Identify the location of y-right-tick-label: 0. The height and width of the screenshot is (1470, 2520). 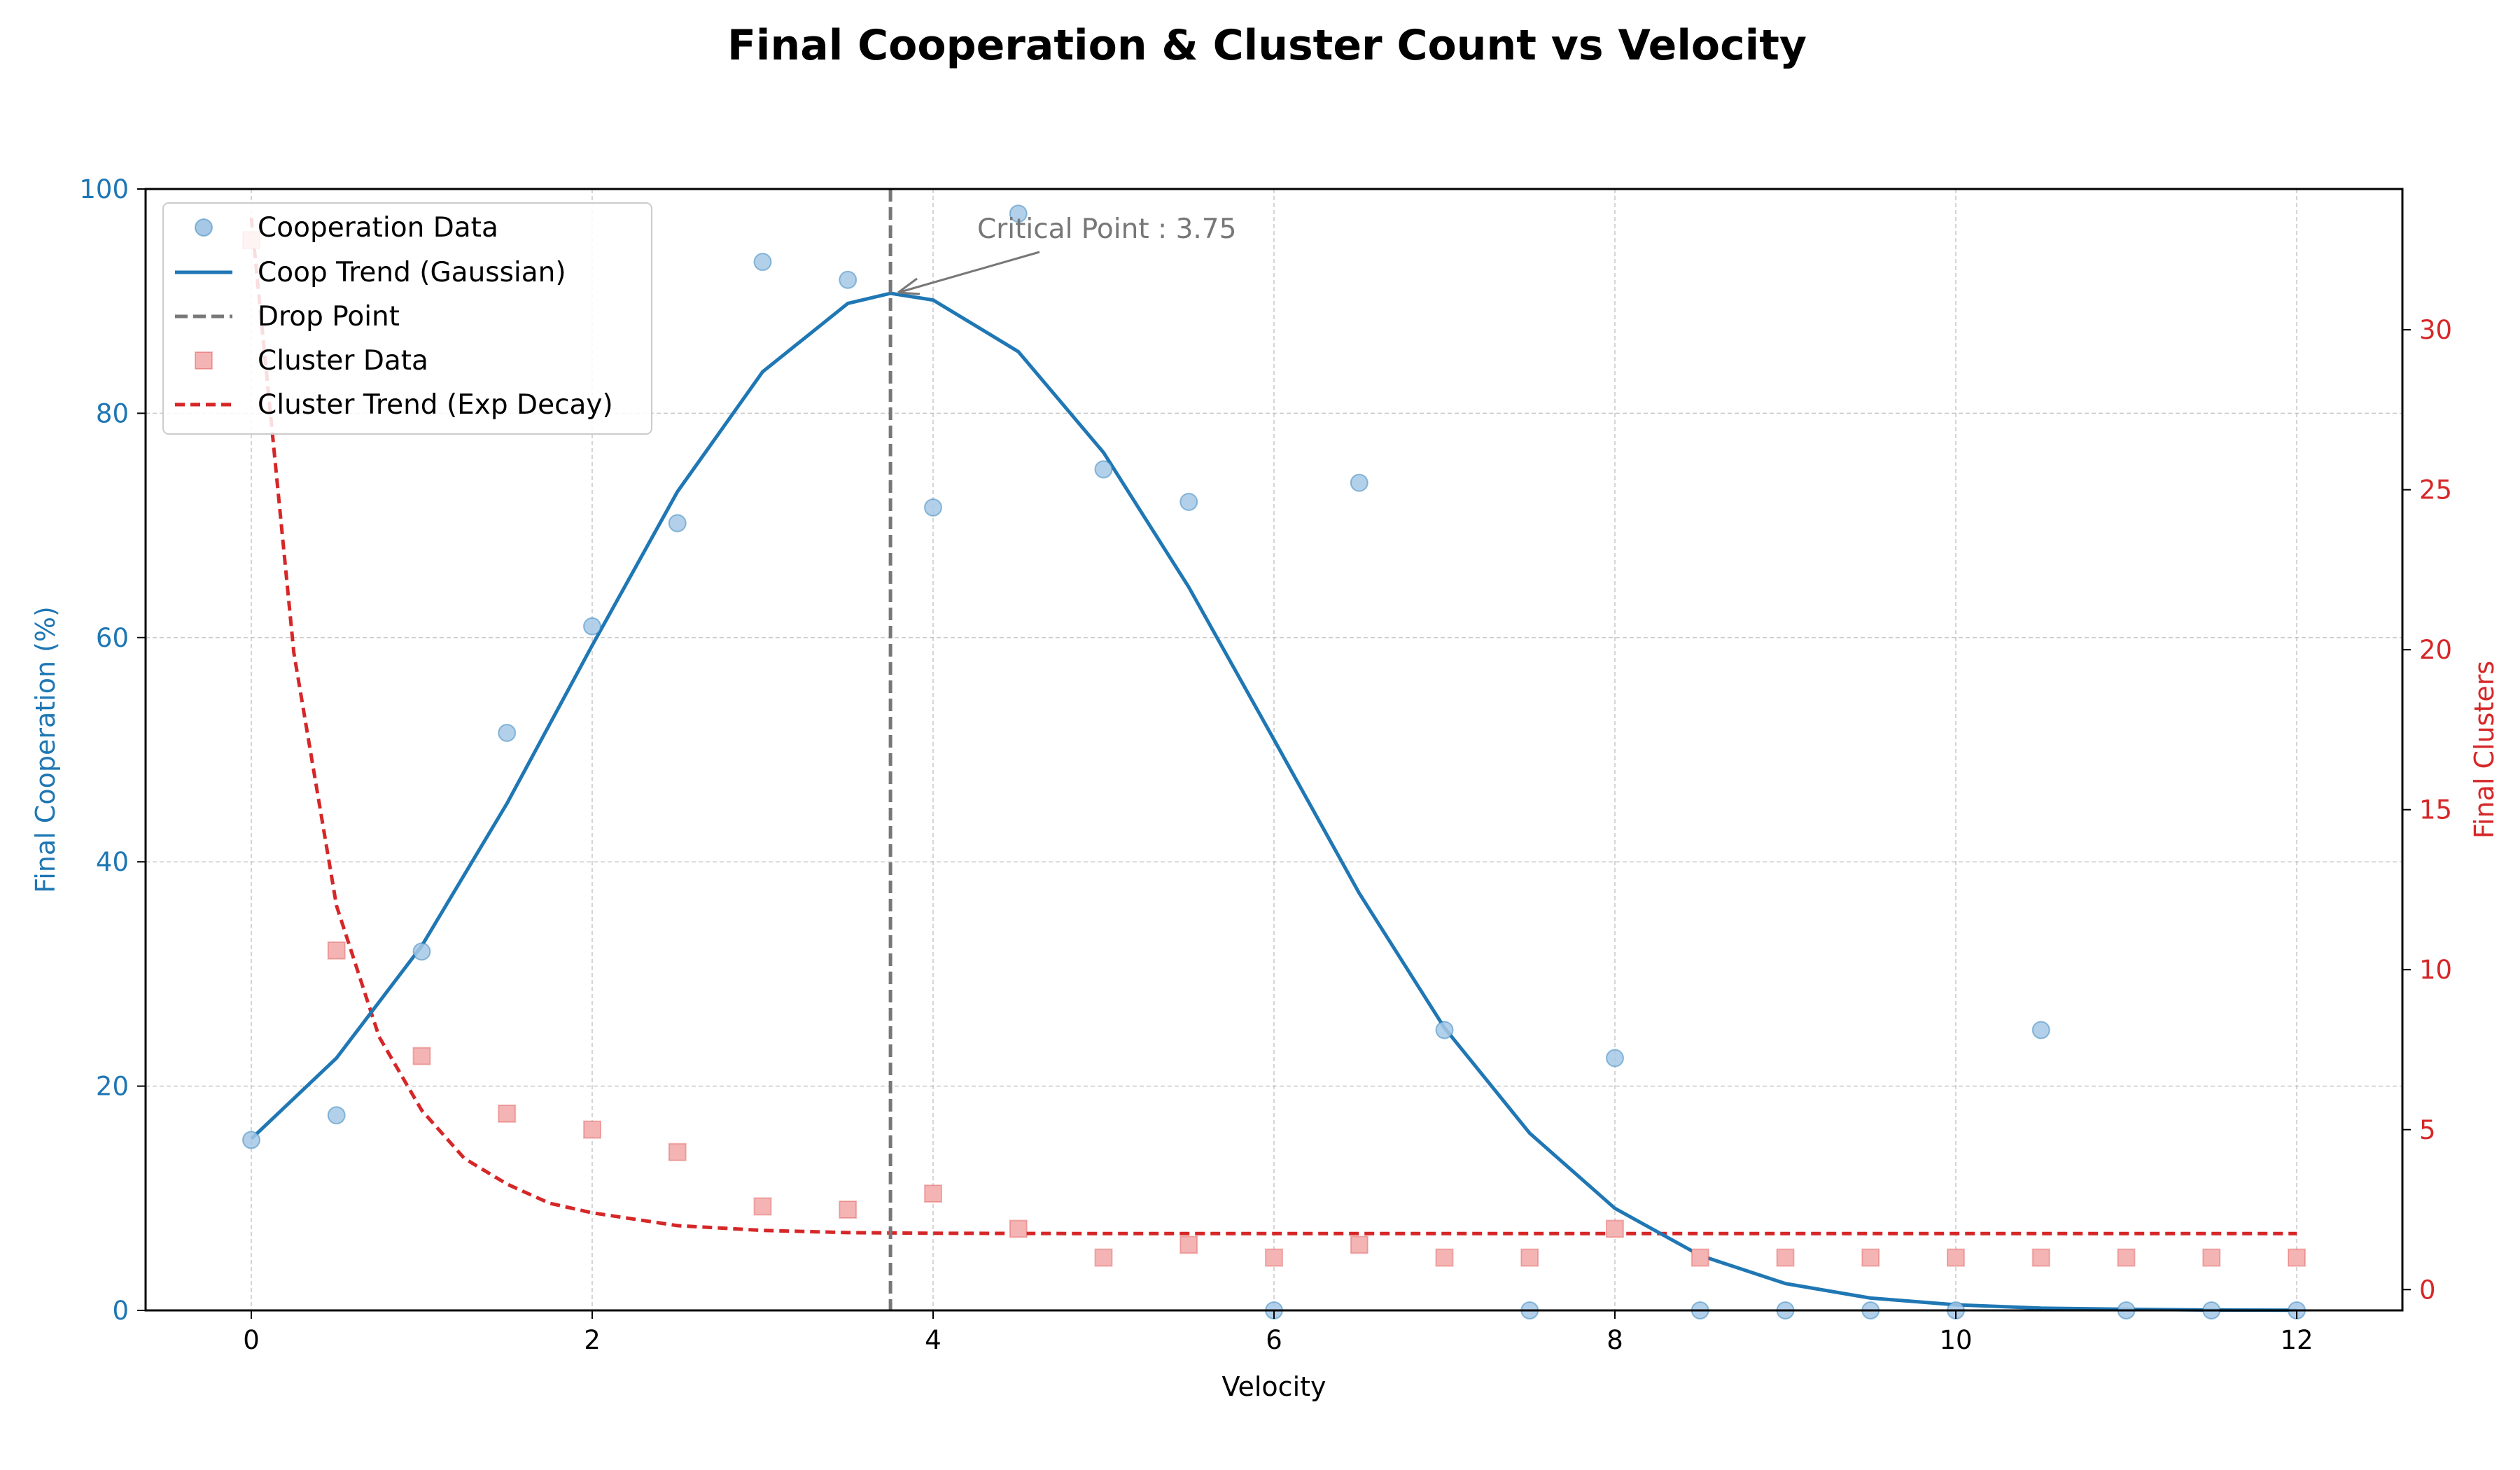
(2427, 1290).